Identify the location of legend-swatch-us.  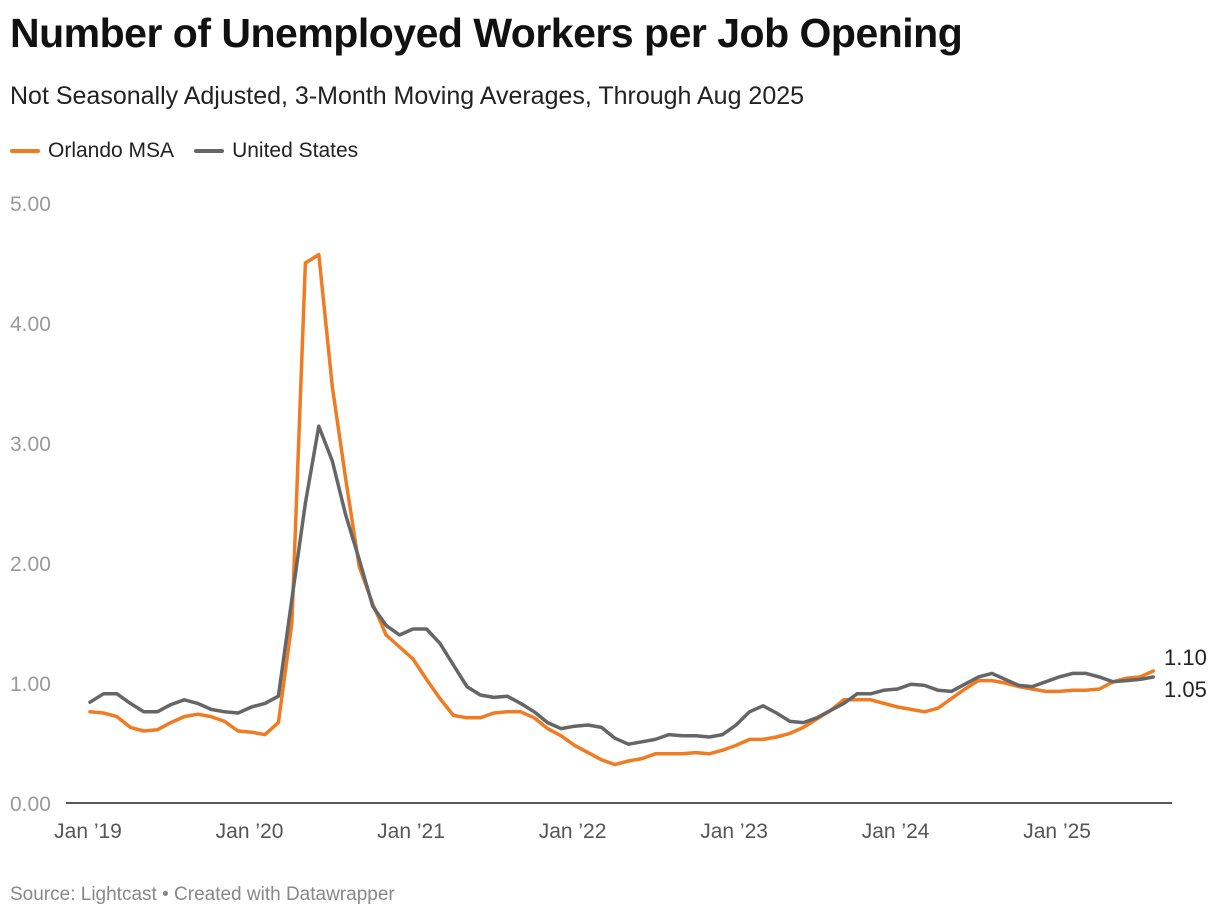
(209, 151).